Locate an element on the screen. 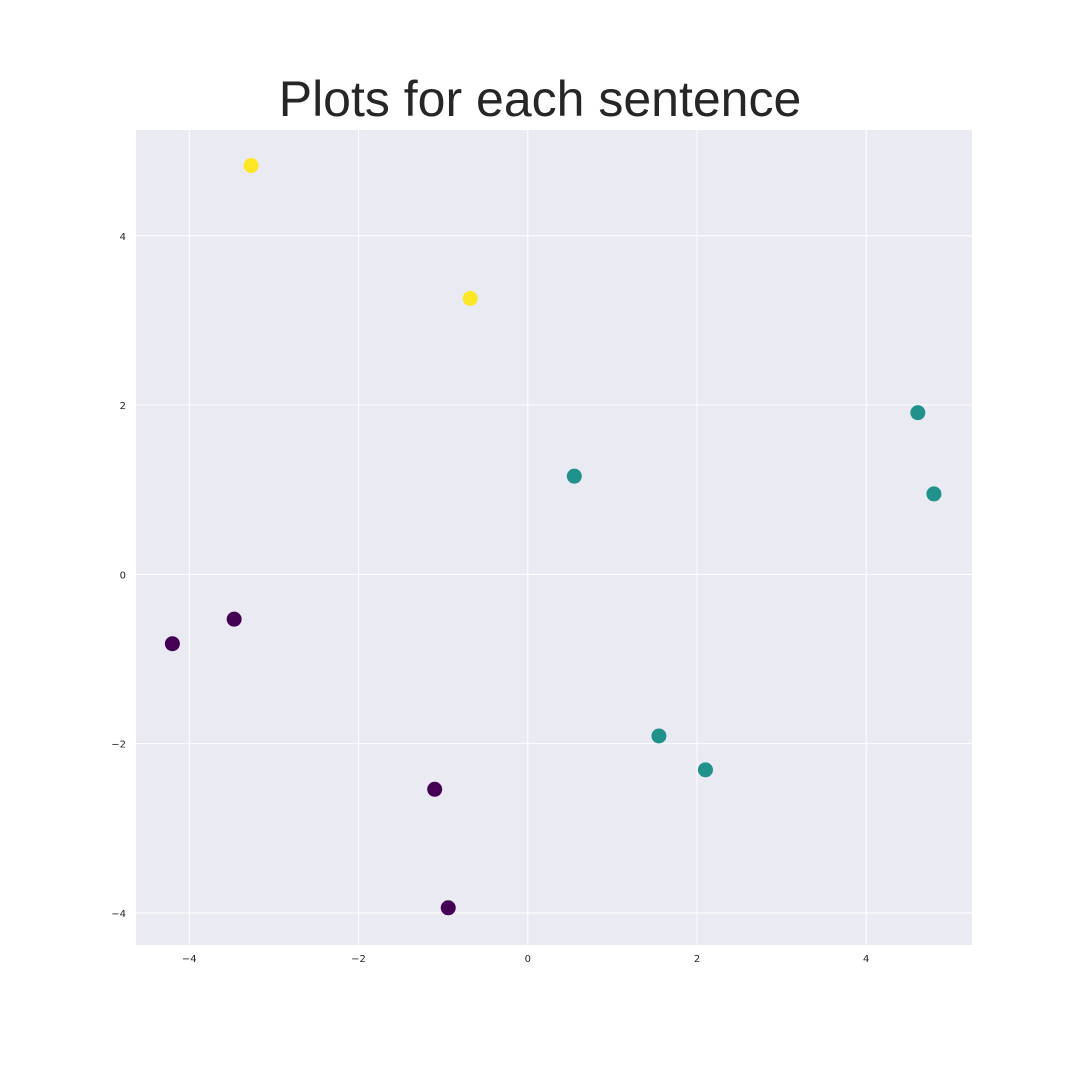 This screenshot has height=1080, width=1080. x-tick-label: −2 is located at coordinates (358, 959).